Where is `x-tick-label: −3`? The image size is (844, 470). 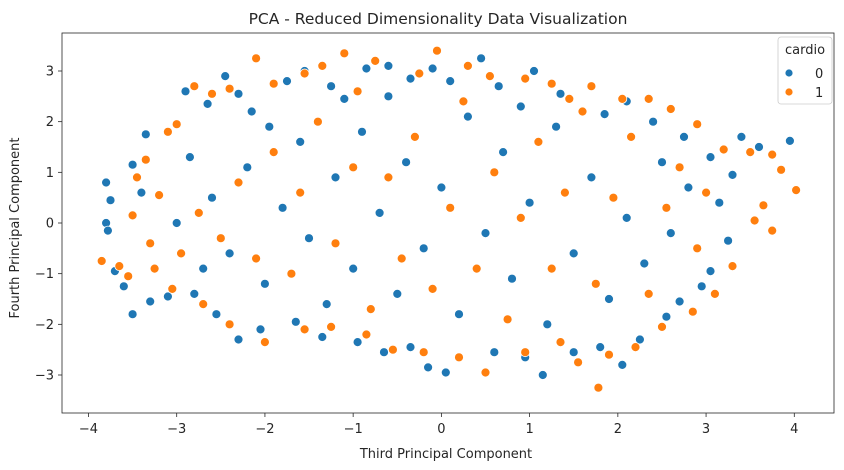
x-tick-label: −3 is located at coordinates (176, 429).